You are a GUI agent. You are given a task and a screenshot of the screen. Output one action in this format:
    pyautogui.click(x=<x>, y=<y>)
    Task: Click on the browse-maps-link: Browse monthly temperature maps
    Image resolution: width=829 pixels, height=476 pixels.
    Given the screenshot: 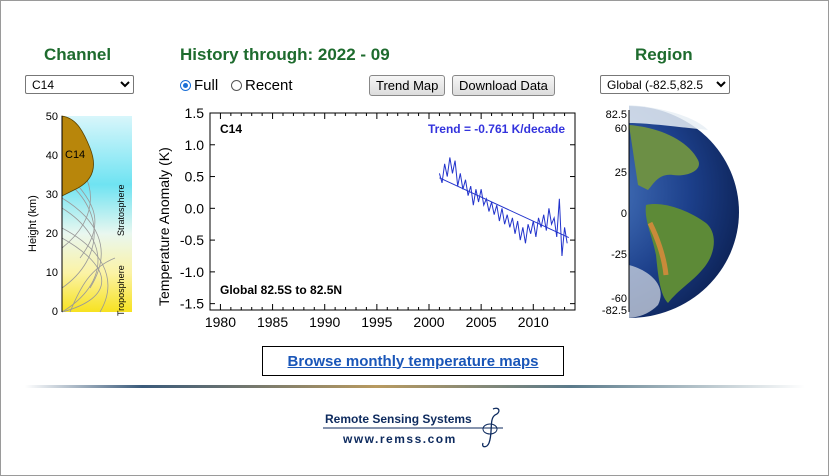 What is the action you would take?
    pyautogui.click(x=413, y=361)
    